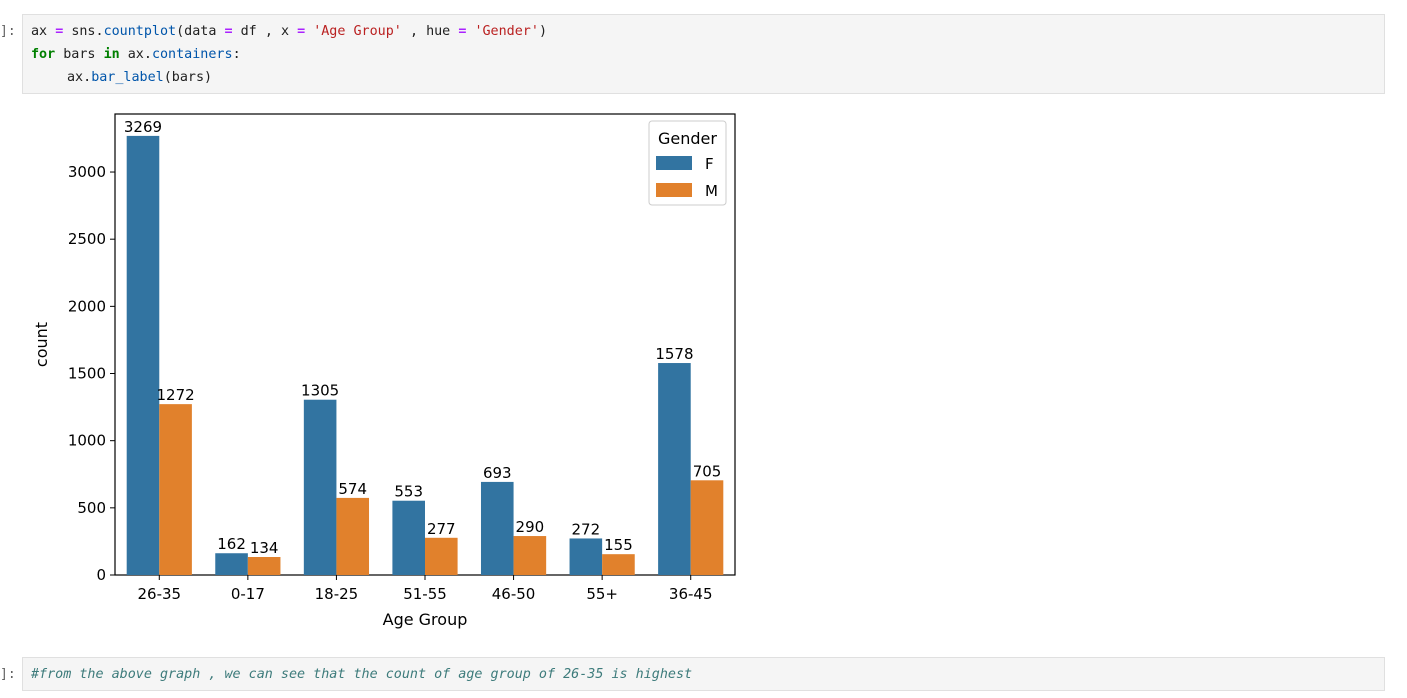 This screenshot has height=698, width=1407. Describe the element at coordinates (687, 138) in the screenshot. I see `legend-title: Gender` at that location.